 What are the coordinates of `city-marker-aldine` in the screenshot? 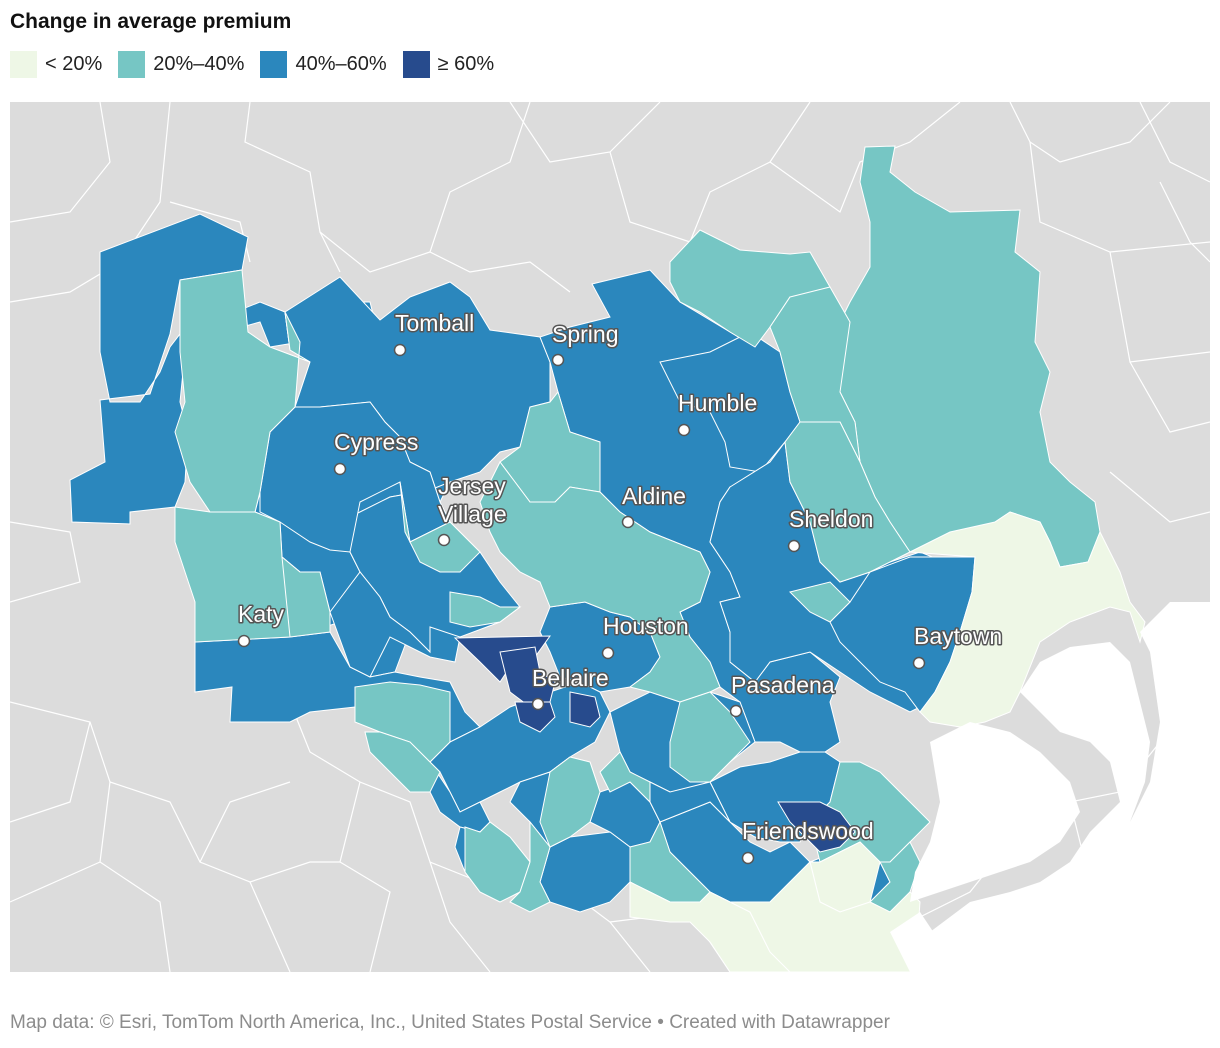 It's located at (628, 522).